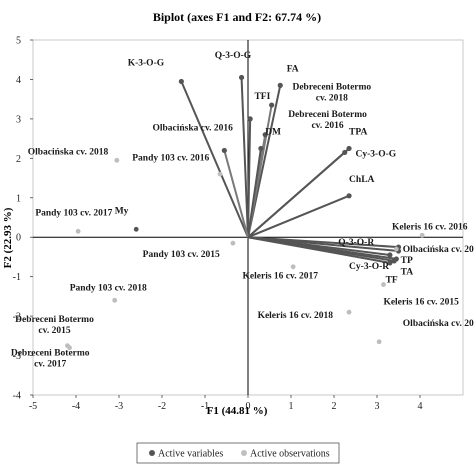 This screenshot has height=474, width=474. I want to click on point-label-line: TP, so click(407, 261).